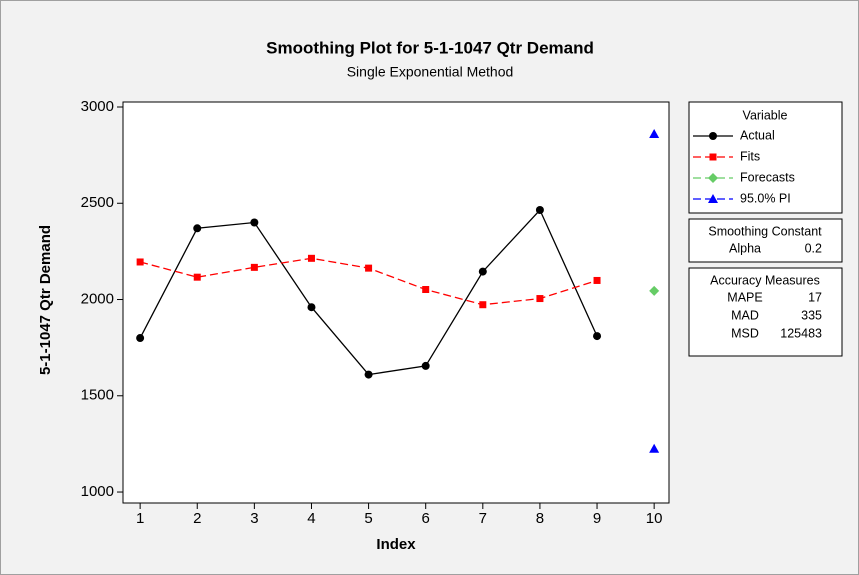 This screenshot has width=859, height=575. Describe the element at coordinates (765, 231) in the screenshot. I see `box-title: Smoothing Constant` at that location.